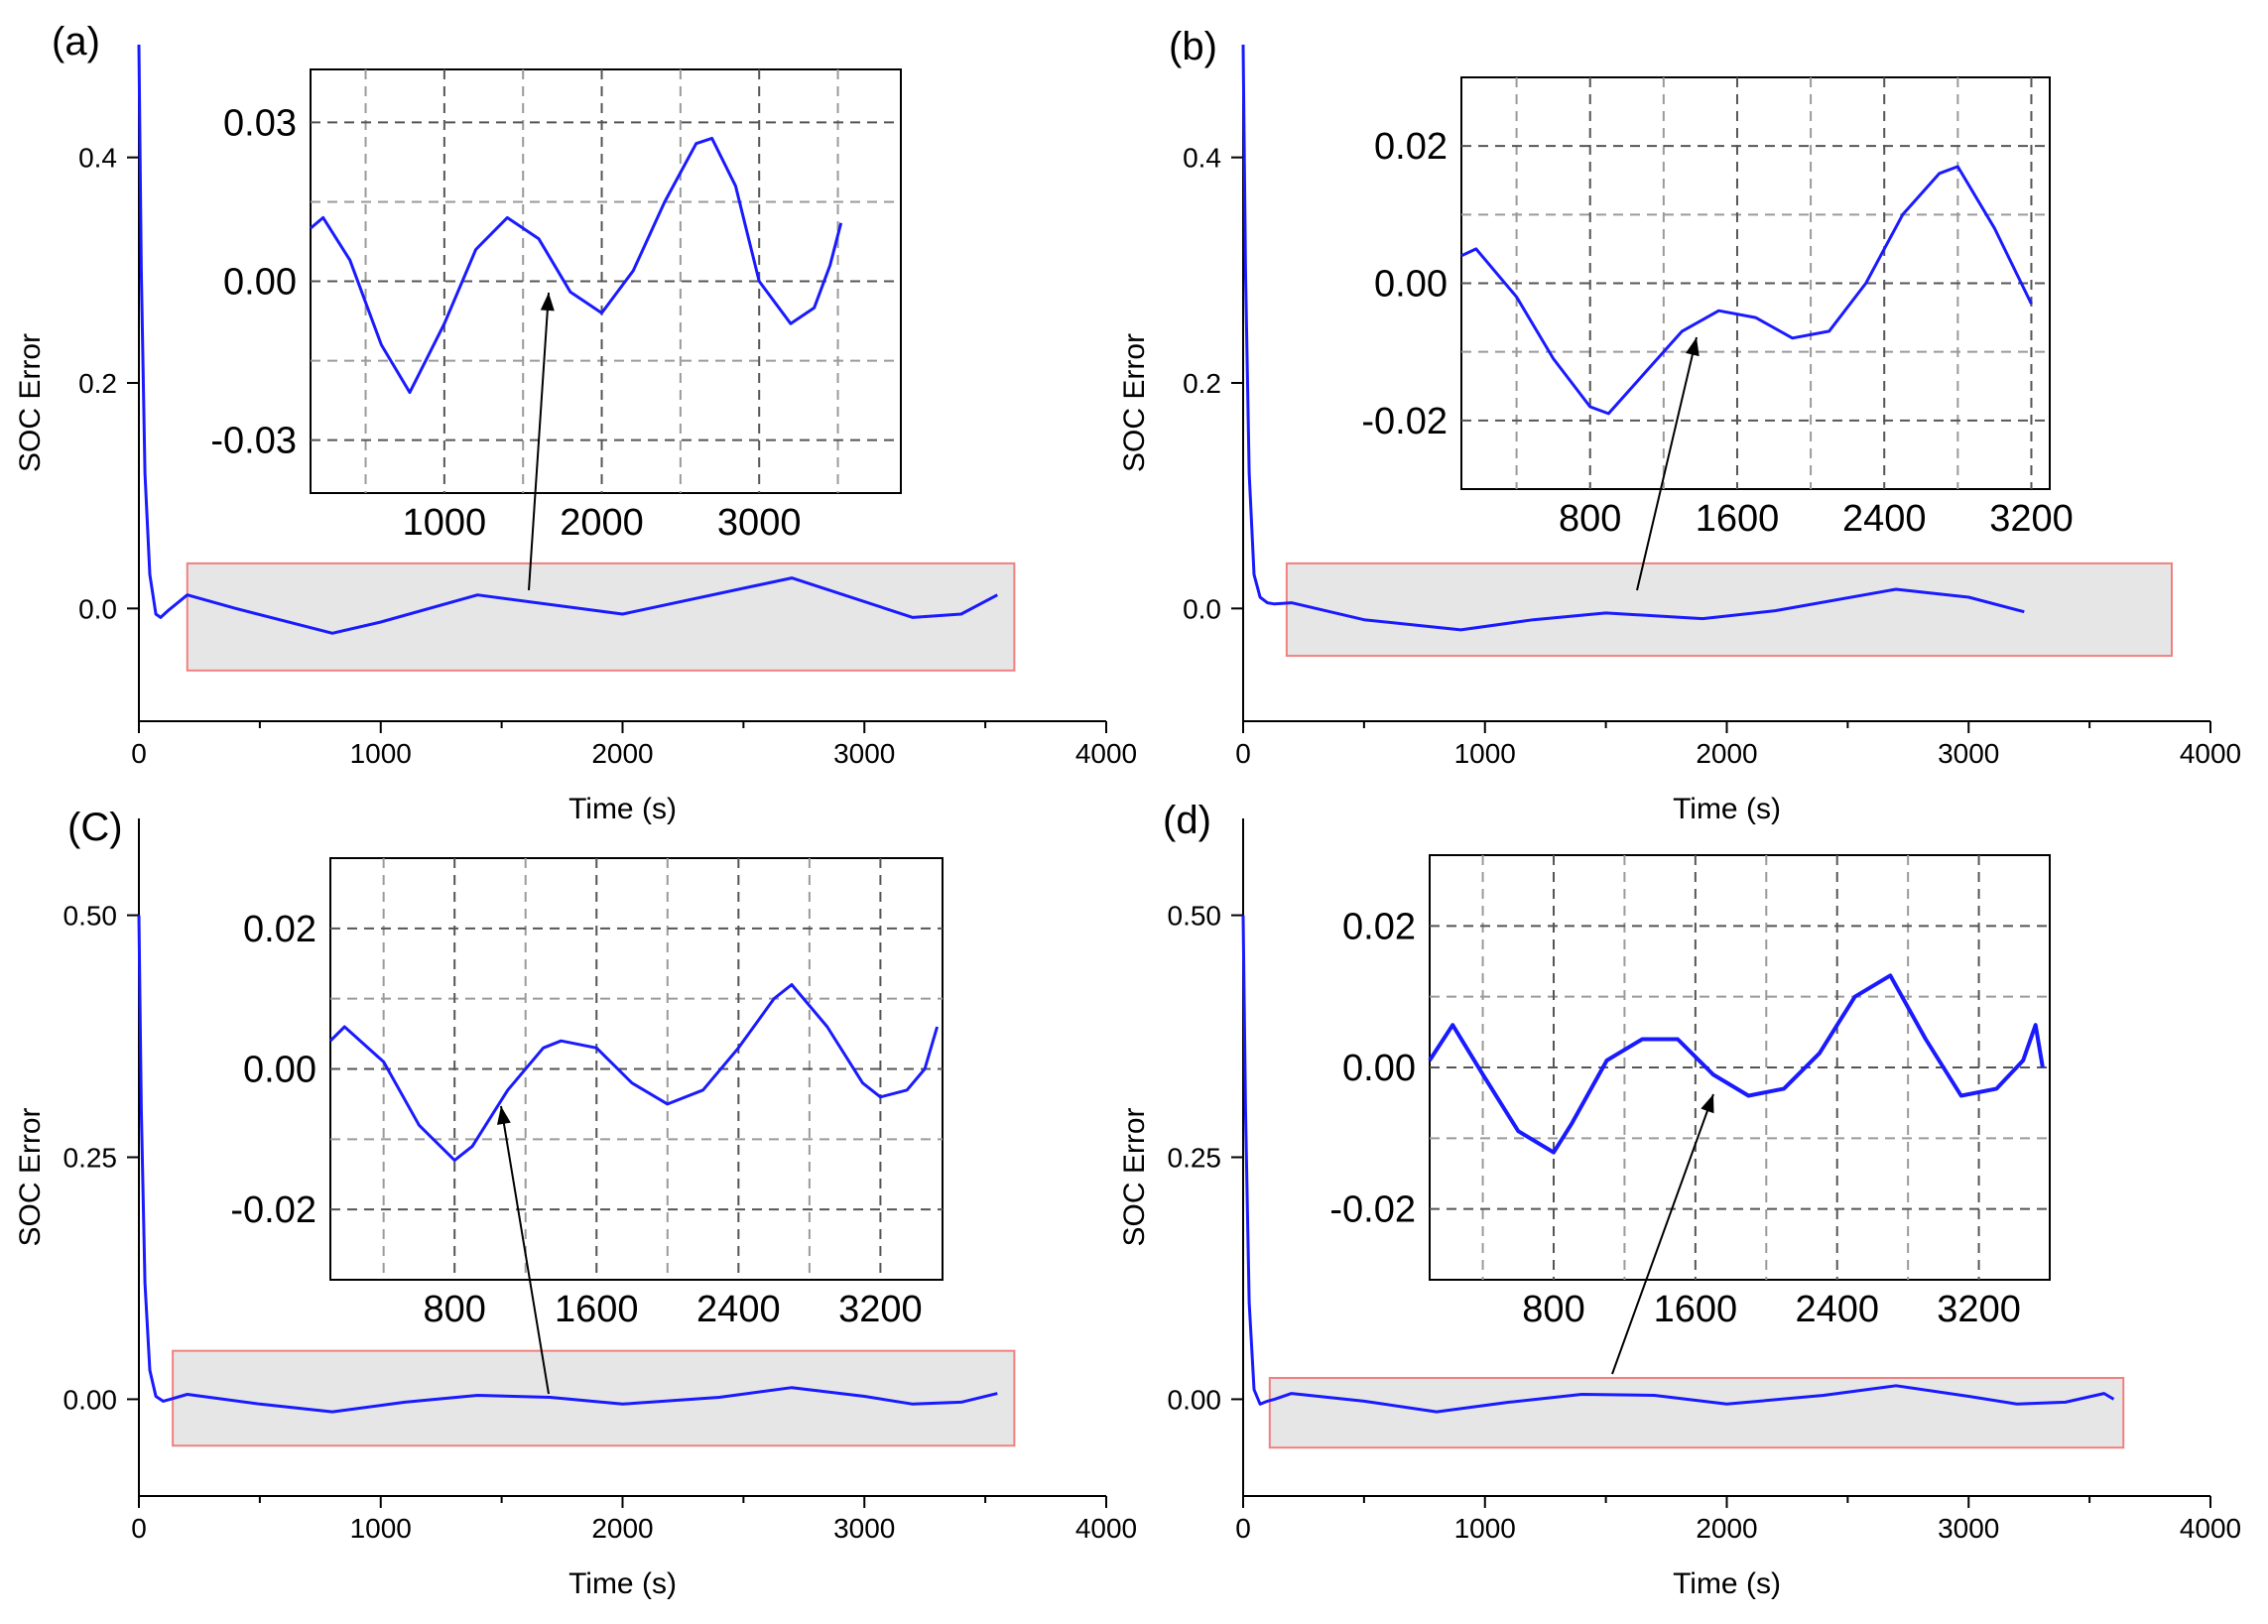  What do you see at coordinates (95, 827) in the screenshot?
I see `panel-label: (C)` at bounding box center [95, 827].